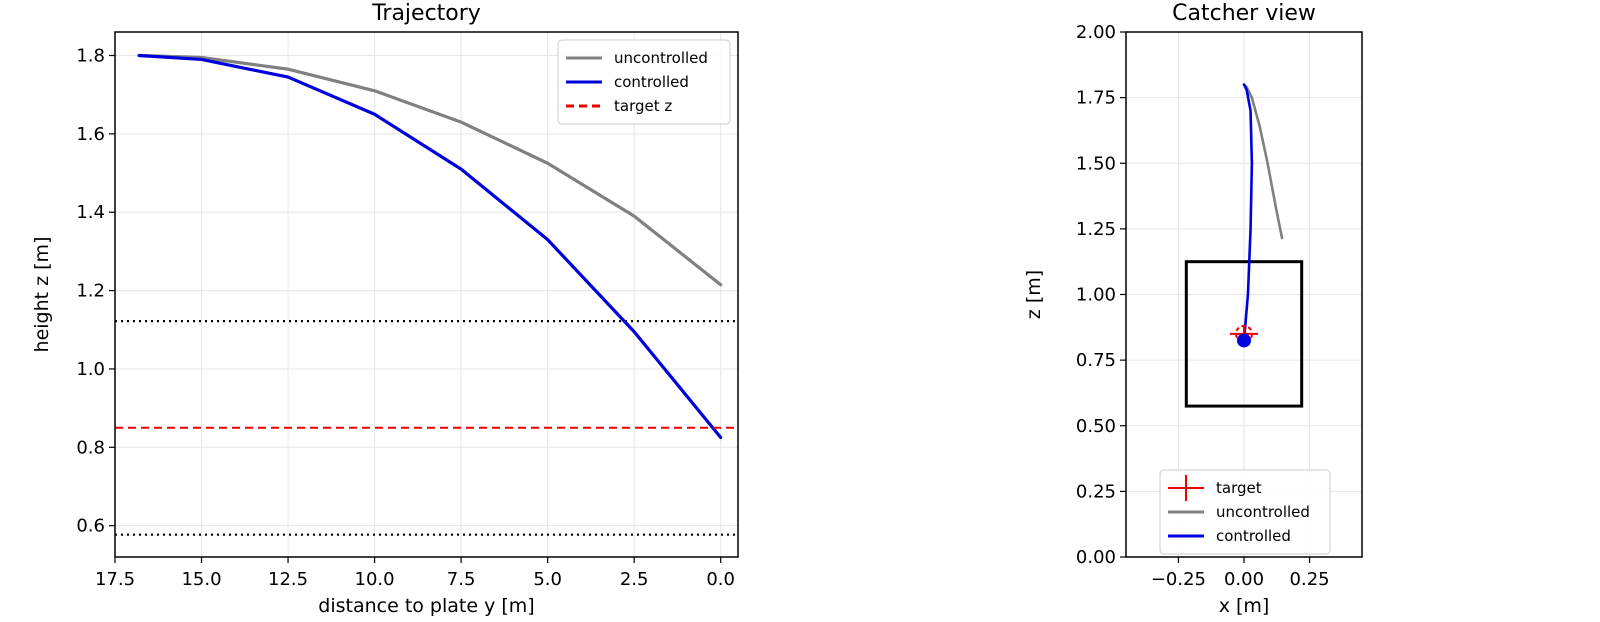 This screenshot has height=622, width=1600. What do you see at coordinates (1215, 488) in the screenshot?
I see `legend-entry: target` at bounding box center [1215, 488].